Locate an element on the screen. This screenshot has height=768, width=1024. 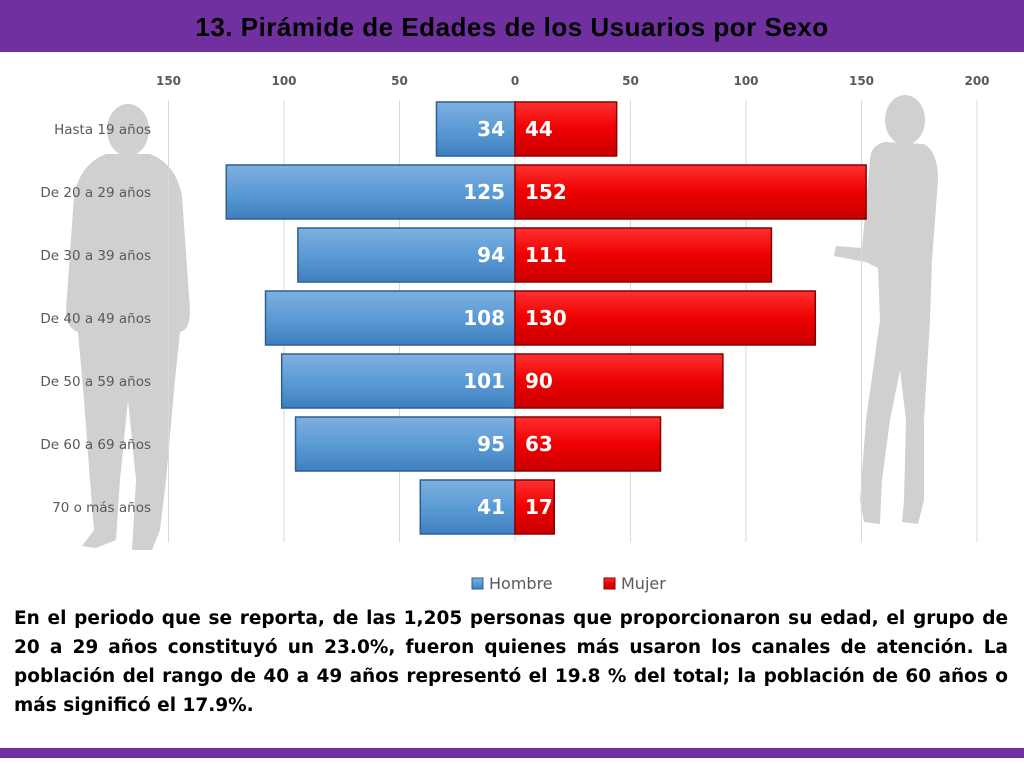
value-label-hombre: 94 is located at coordinates (491, 255).